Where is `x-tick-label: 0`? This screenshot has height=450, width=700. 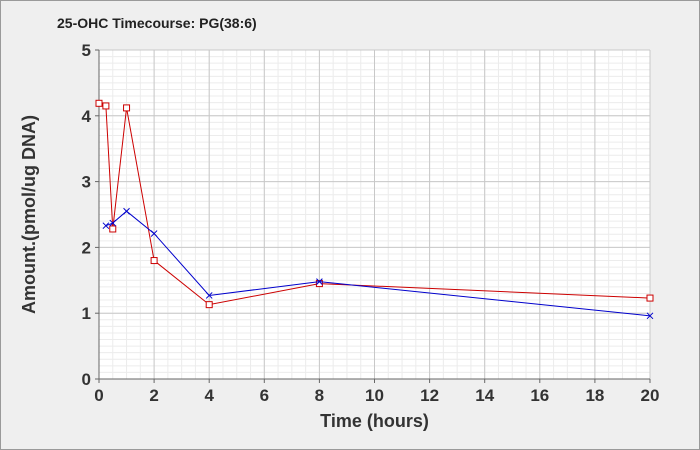 x-tick-label: 0 is located at coordinates (98, 395).